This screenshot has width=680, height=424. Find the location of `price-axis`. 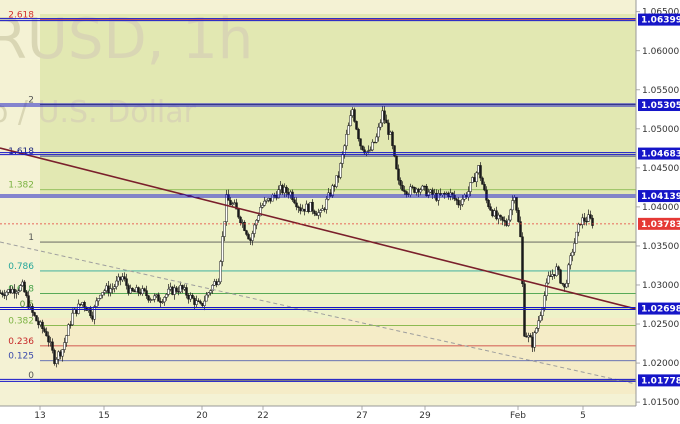

price-axis is located at coordinates (658, 212).